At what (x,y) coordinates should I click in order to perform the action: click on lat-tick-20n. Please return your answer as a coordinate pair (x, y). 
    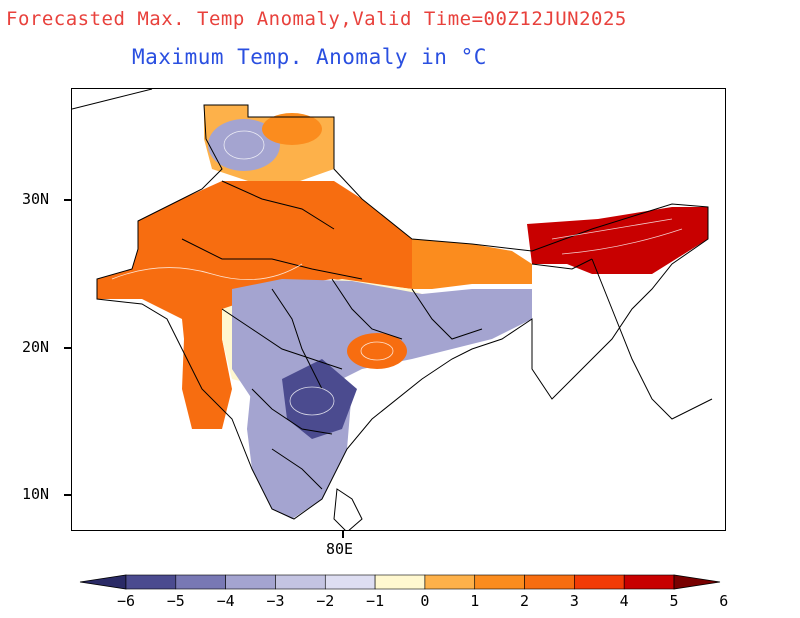
    Looking at the image, I should click on (67, 348).